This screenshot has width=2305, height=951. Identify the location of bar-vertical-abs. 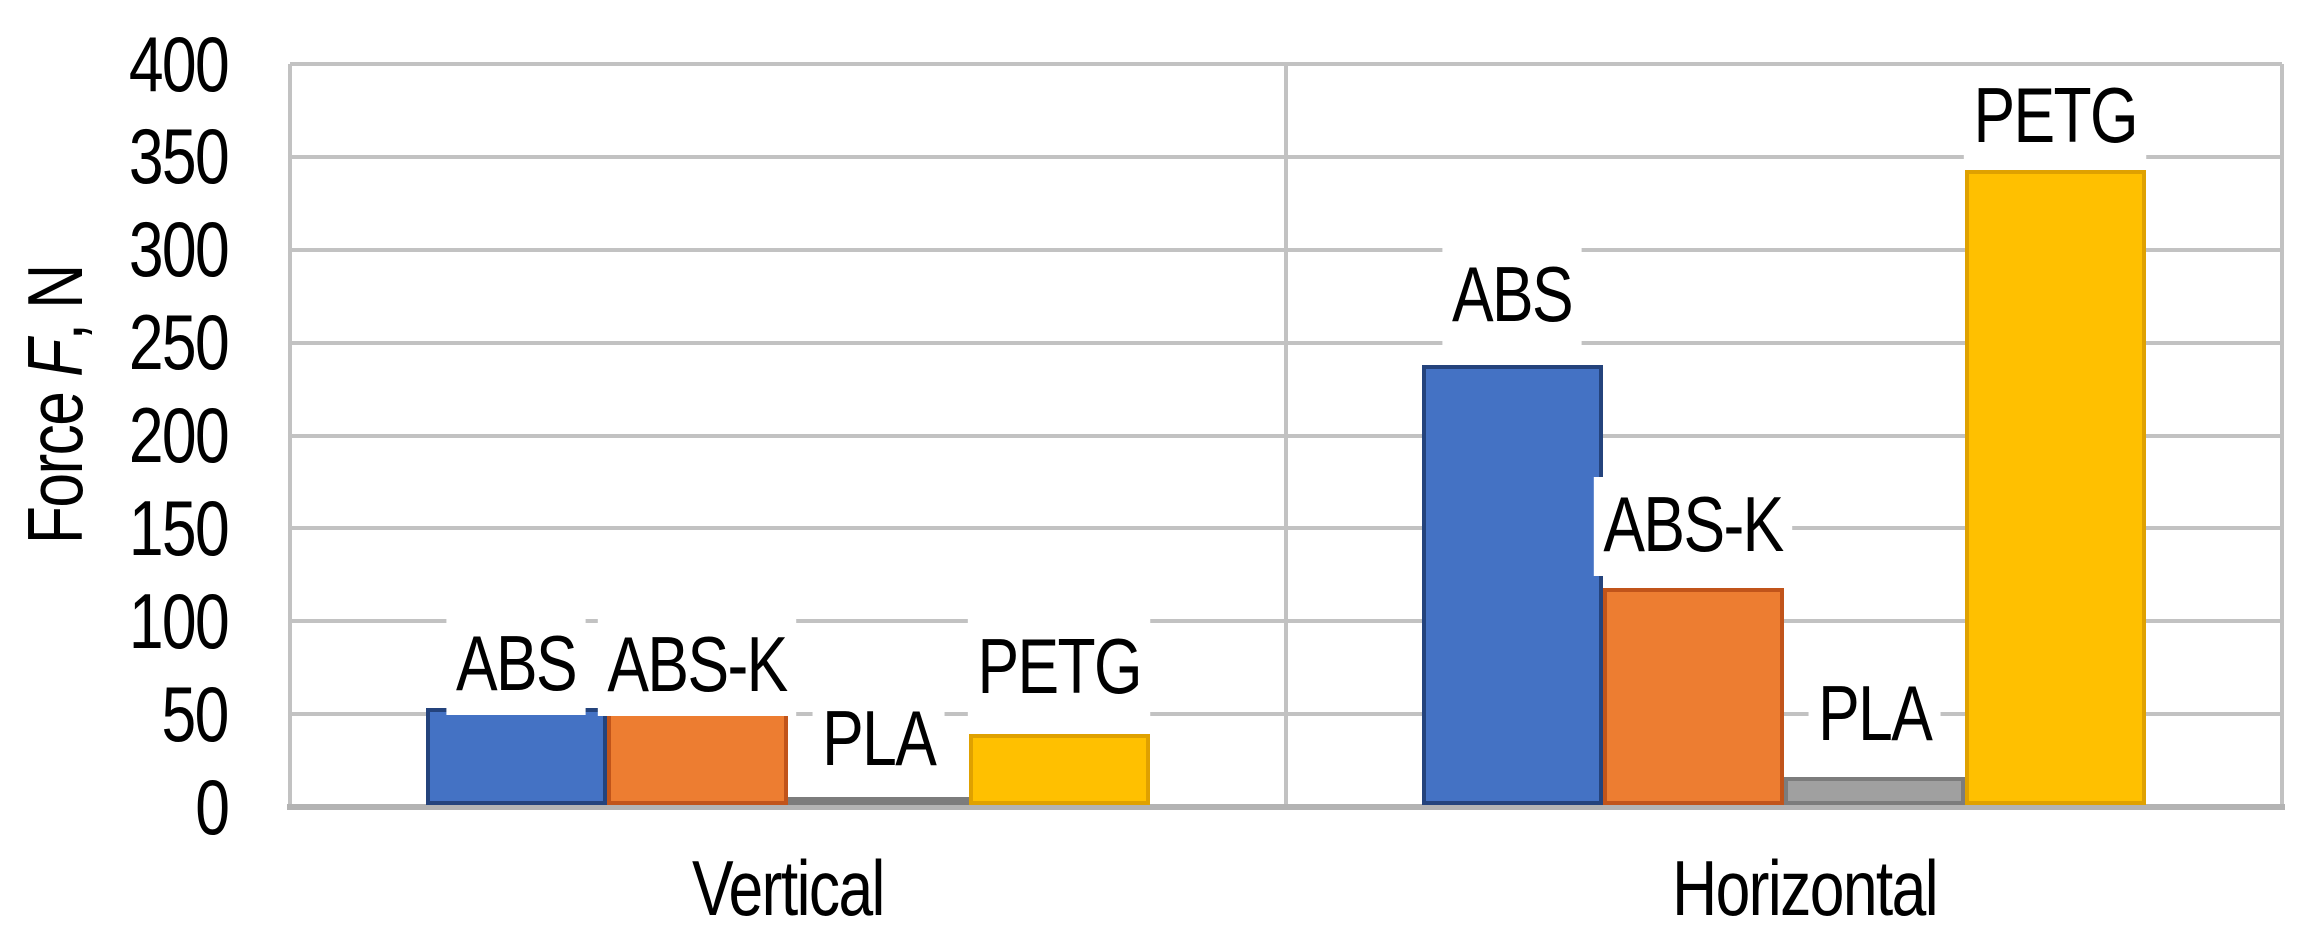
(516, 756).